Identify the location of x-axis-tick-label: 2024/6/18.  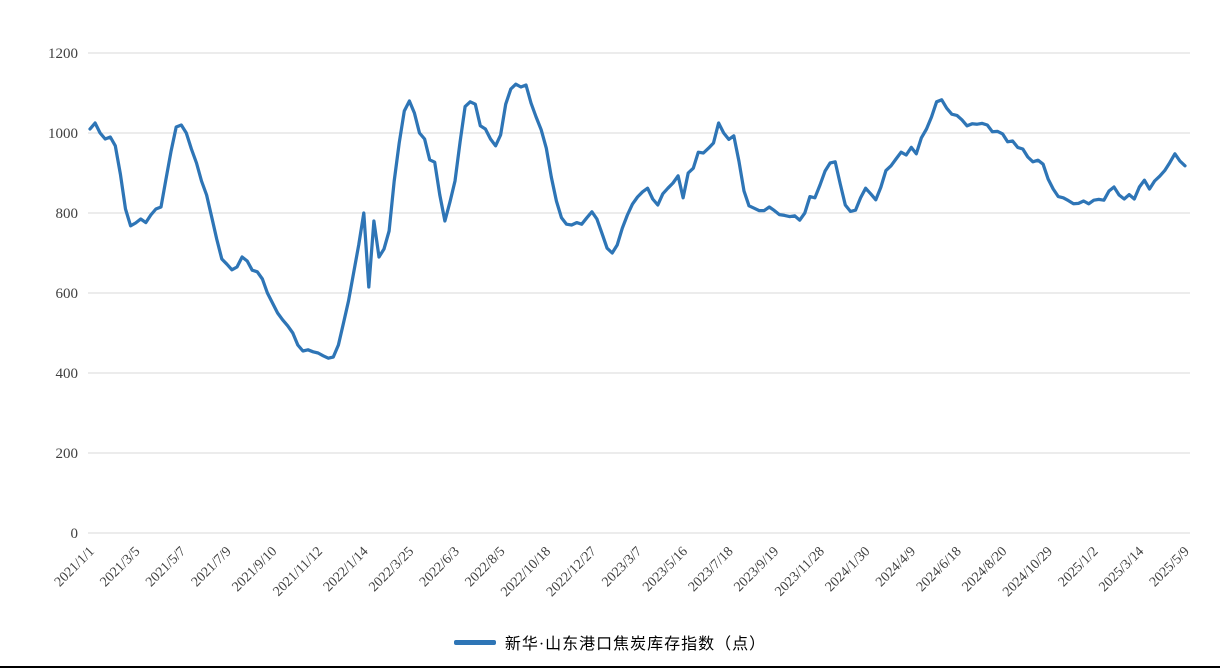
(939, 569).